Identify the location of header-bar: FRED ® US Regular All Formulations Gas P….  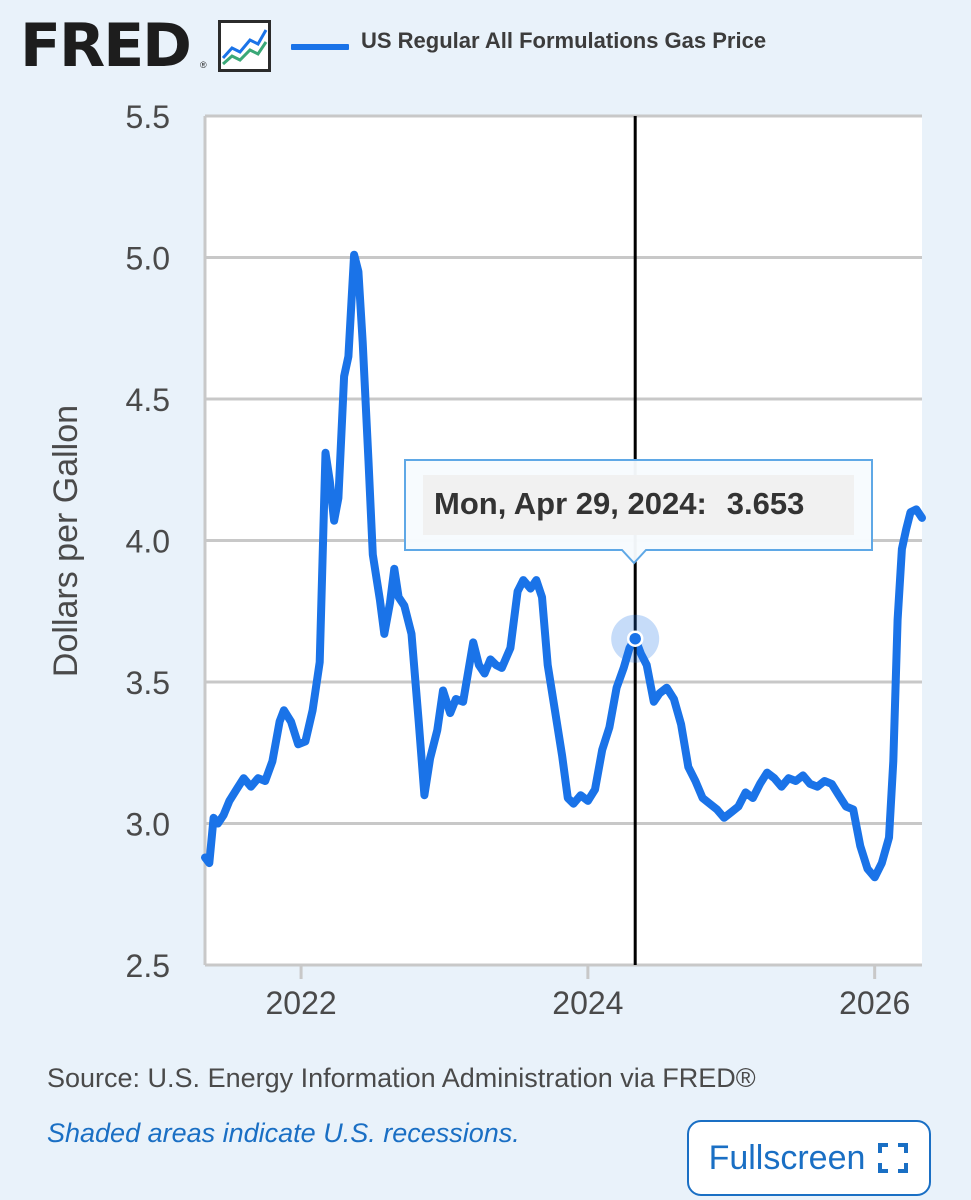
(485, 45).